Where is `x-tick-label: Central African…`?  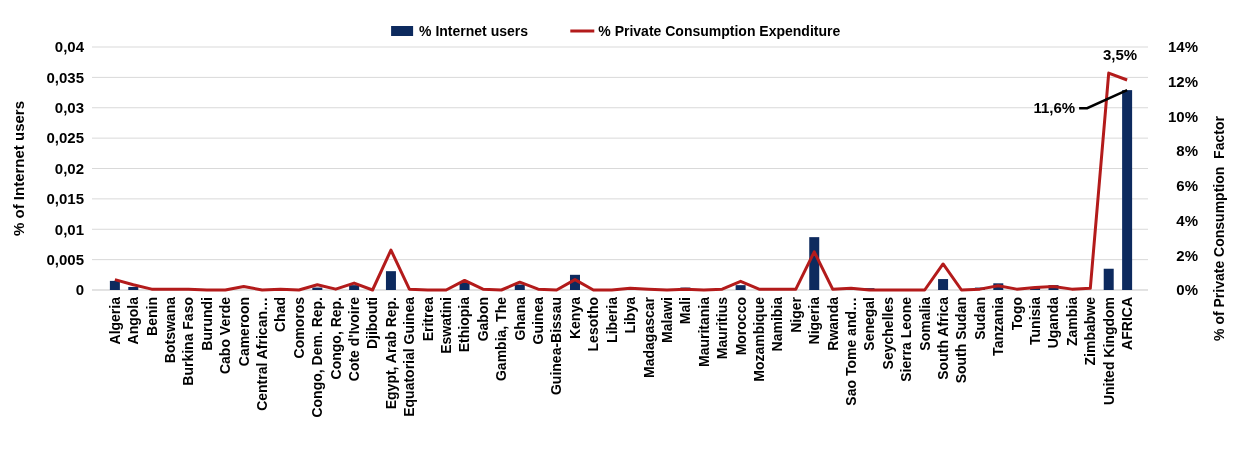
x-tick-label: Central African… is located at coordinates (262, 354).